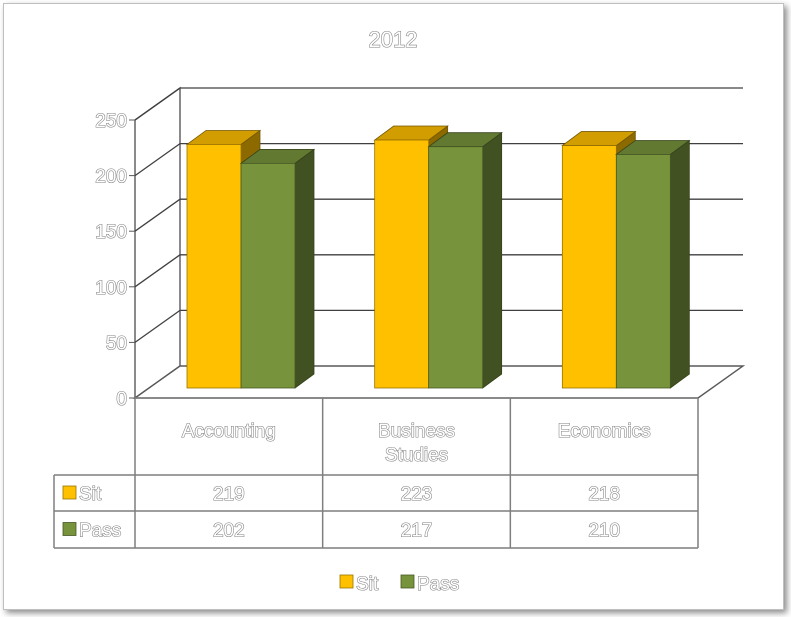  Describe the element at coordinates (604, 431) in the screenshot. I see `category-label: Economics` at that location.